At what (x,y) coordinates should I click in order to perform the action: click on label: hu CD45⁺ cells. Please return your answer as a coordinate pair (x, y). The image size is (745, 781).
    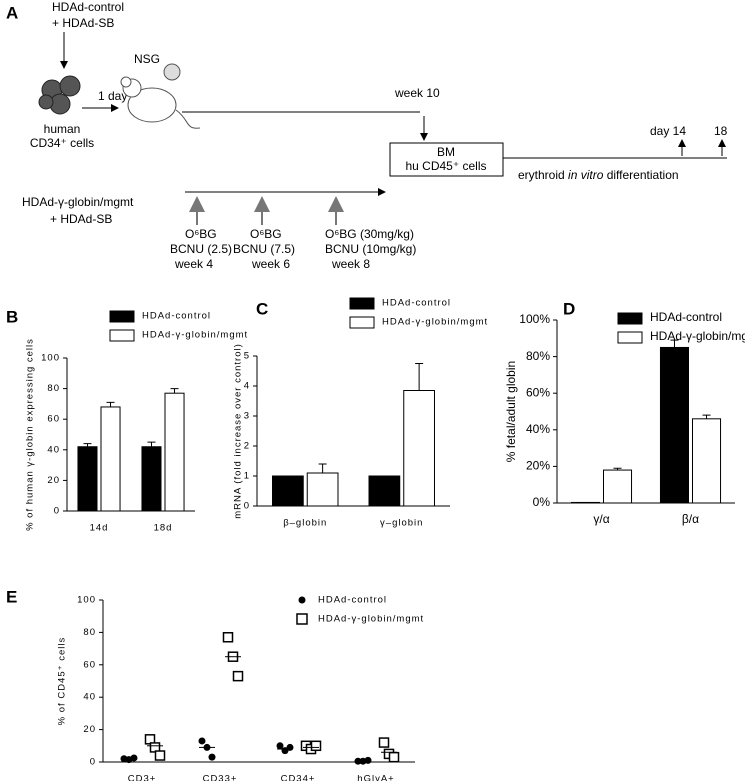
    Looking at the image, I should click on (445, 166).